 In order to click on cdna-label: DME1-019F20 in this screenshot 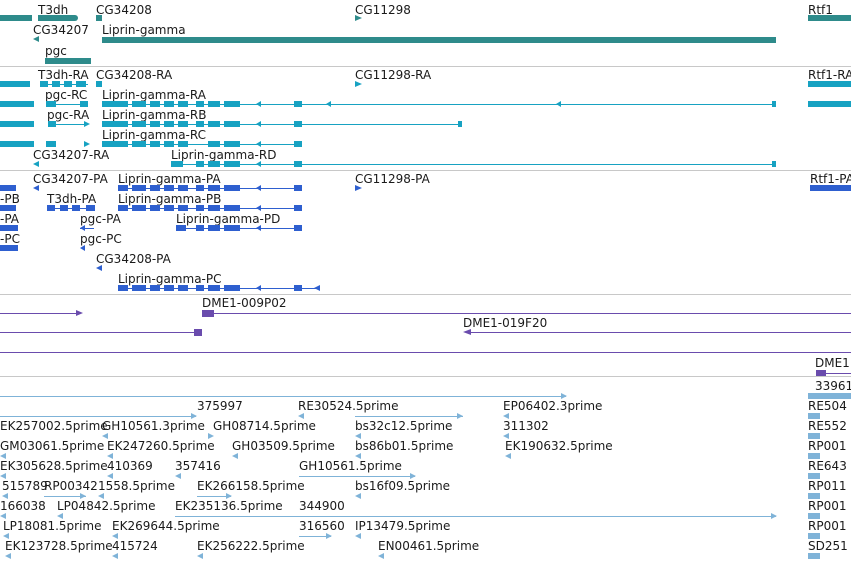, I will do `click(505, 323)`.